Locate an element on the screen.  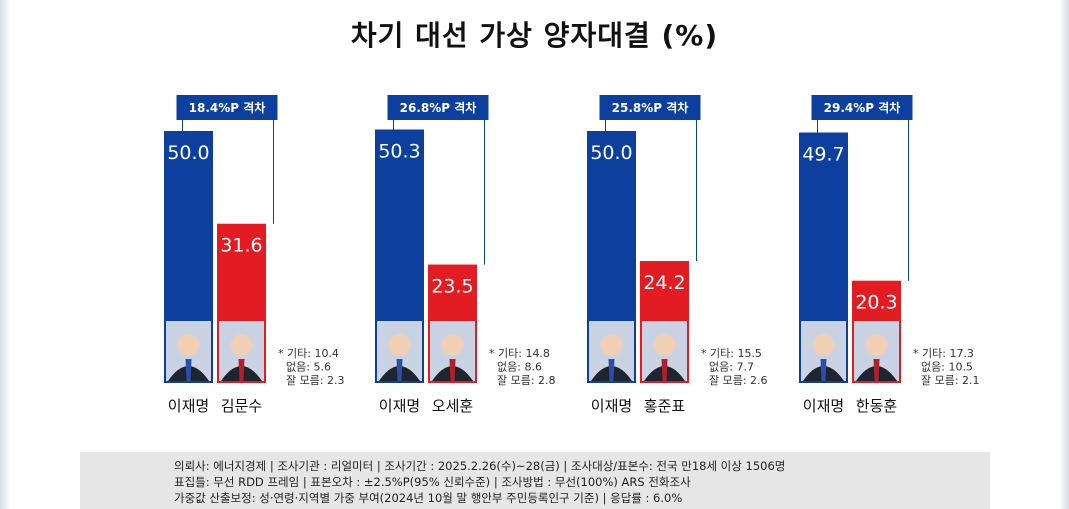
other-responses-note: 잘 모름: 2.1 is located at coordinates (950, 380).